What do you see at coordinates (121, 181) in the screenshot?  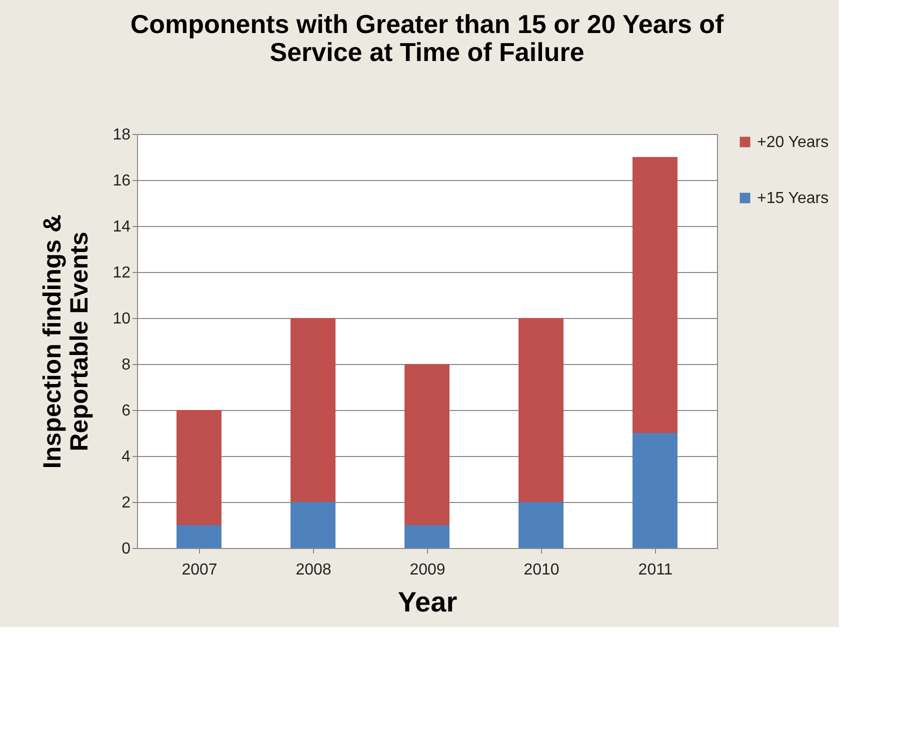 I see `y-tick-label: 16` at bounding box center [121, 181].